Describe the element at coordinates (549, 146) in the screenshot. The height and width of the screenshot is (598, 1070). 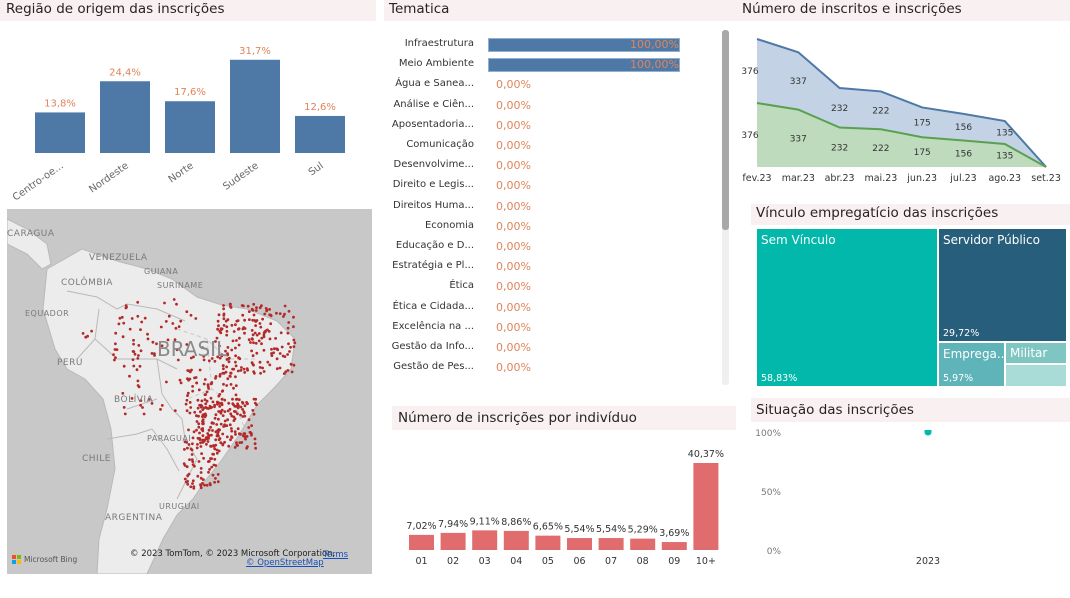
I see `tematica-row: Comunicação 0,00%` at that location.